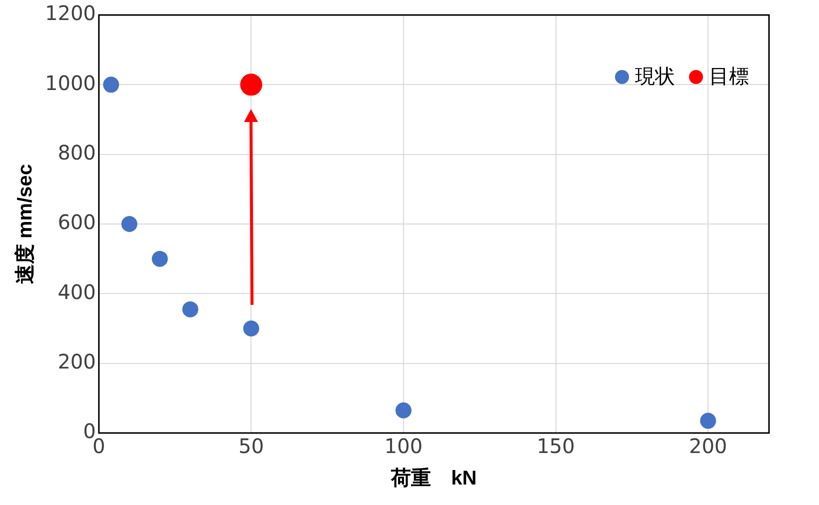 The height and width of the screenshot is (505, 819). I want to click on y-tick-label: 800, so click(77, 152).